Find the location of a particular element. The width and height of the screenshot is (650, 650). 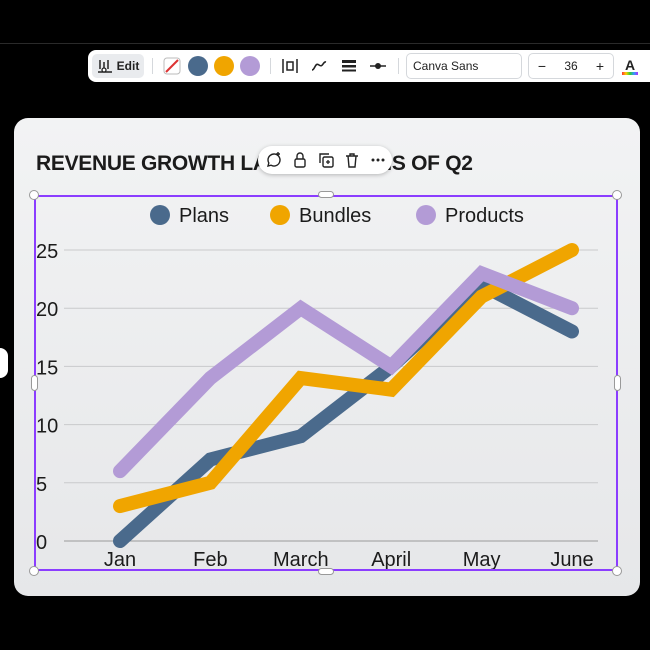

more-icon is located at coordinates (378, 160).